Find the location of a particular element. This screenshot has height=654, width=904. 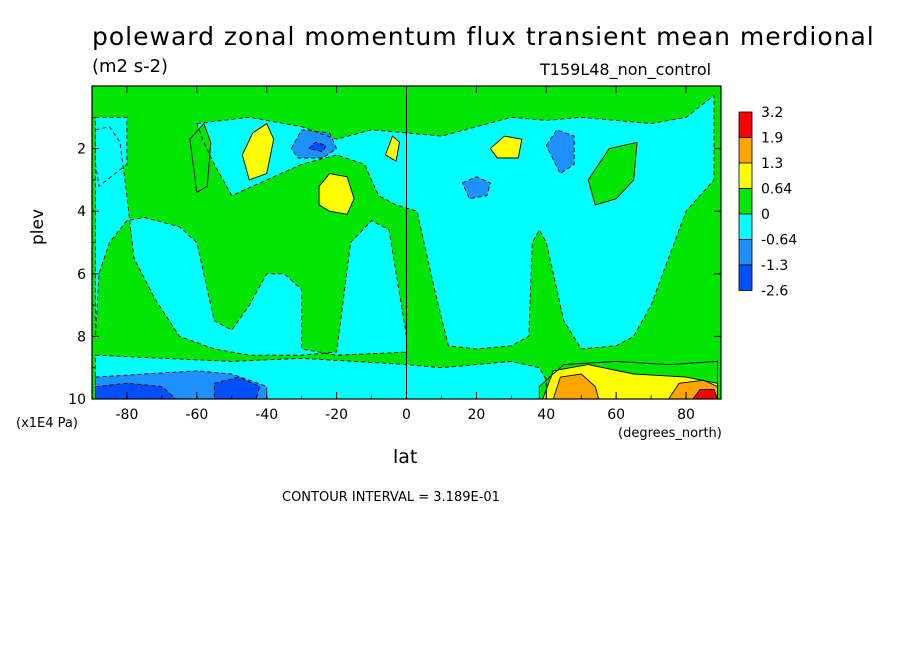

x-axis-units: (degrees_north) is located at coordinates (670, 433).